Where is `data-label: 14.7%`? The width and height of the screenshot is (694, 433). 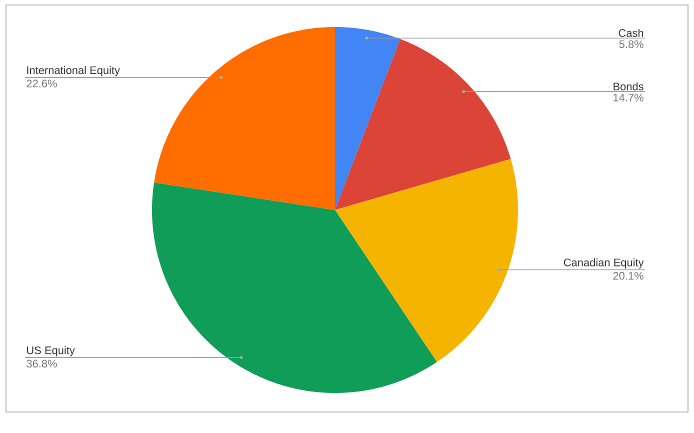 data-label: 14.7% is located at coordinates (629, 98).